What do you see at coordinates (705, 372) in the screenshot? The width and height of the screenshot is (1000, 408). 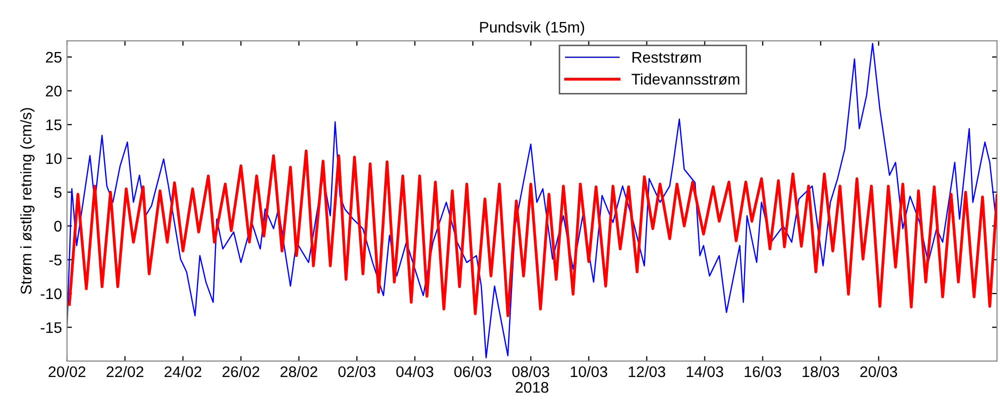 I see `x-tick-label: 14/03` at bounding box center [705, 372].